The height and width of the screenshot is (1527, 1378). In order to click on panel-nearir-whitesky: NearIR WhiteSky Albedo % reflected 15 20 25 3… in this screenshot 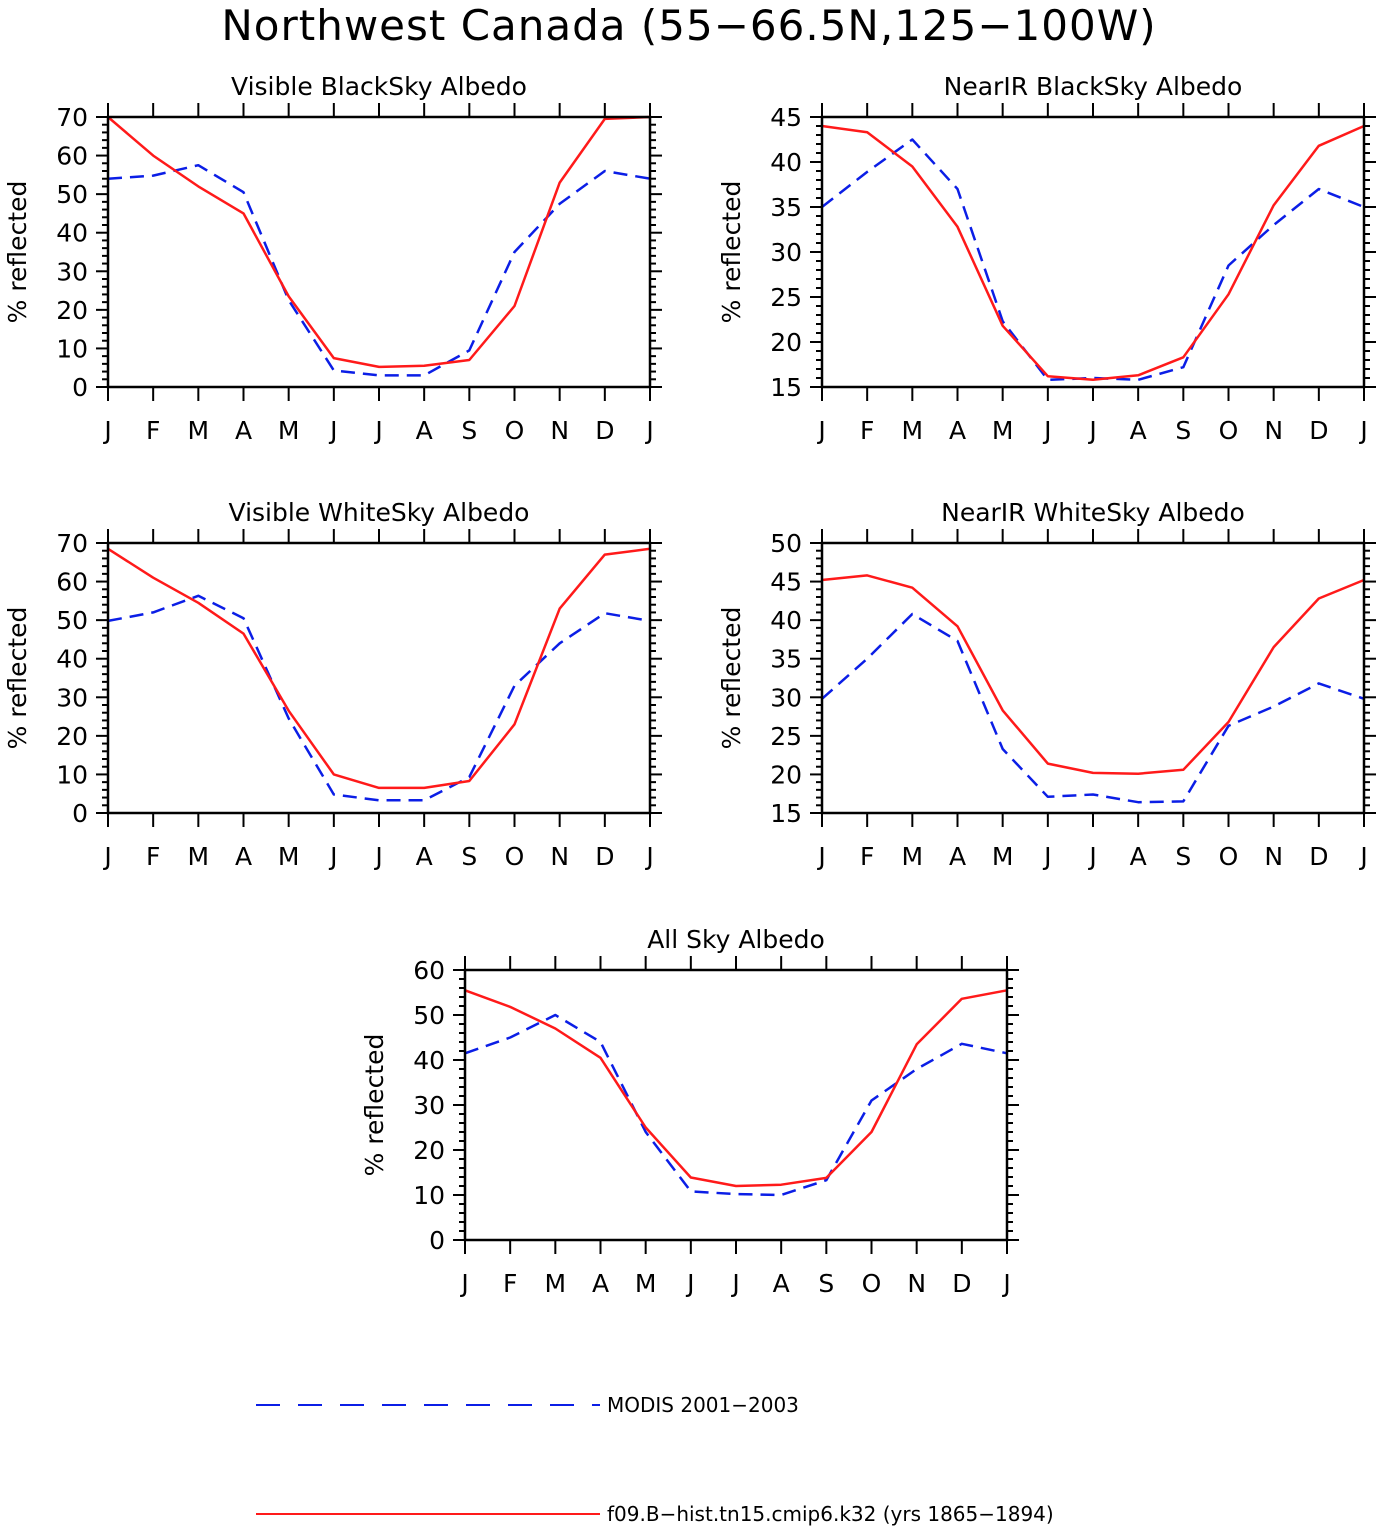, I will do `click(1046, 684)`.